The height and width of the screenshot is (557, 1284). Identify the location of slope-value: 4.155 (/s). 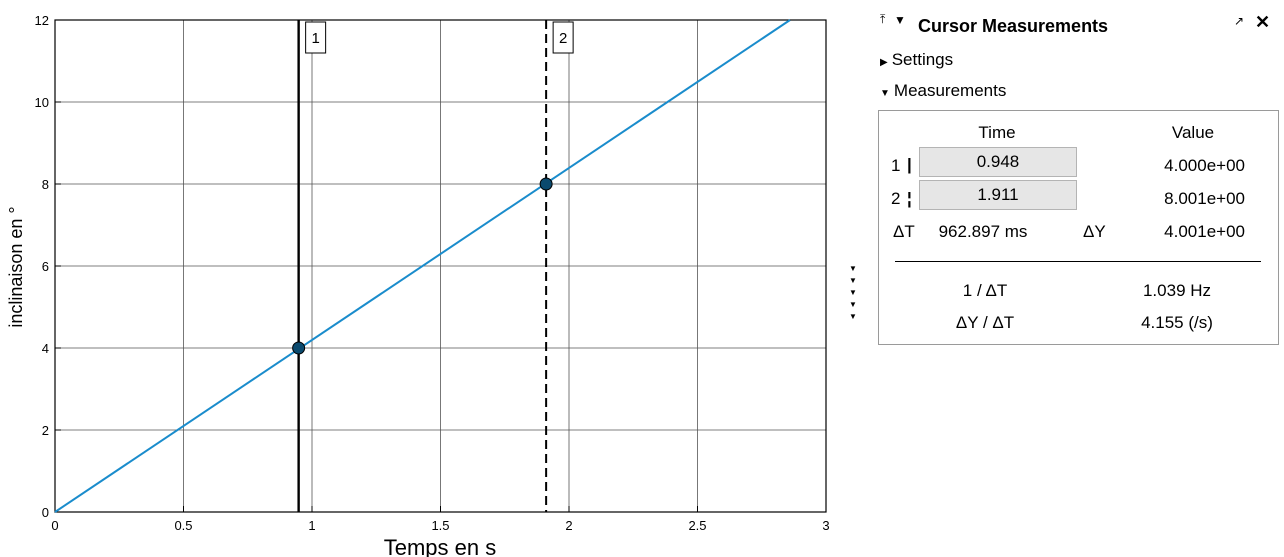
(1177, 322).